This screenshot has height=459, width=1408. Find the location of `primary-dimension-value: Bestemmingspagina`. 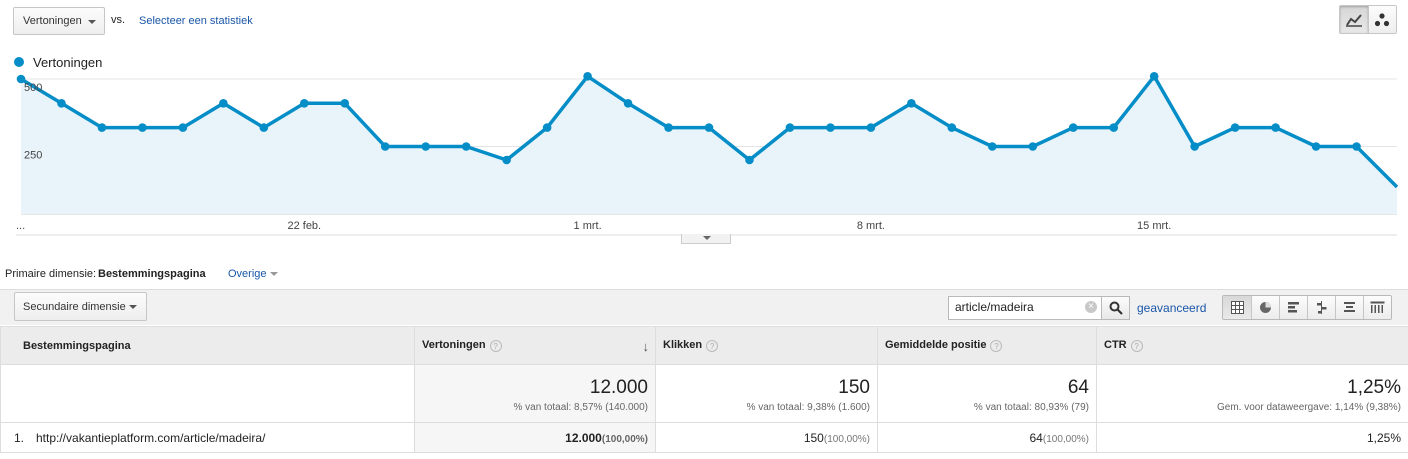

primary-dimension-value: Bestemmingspagina is located at coordinates (152, 274).